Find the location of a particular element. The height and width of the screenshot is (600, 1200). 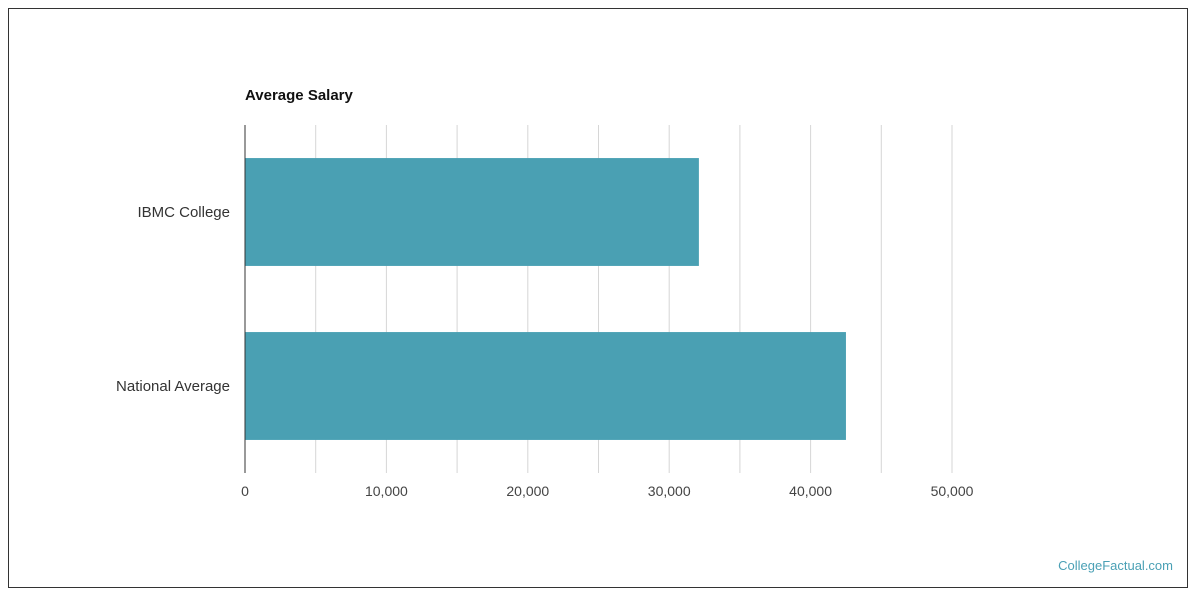

x-tick-label: 10,000 is located at coordinates (386, 491).